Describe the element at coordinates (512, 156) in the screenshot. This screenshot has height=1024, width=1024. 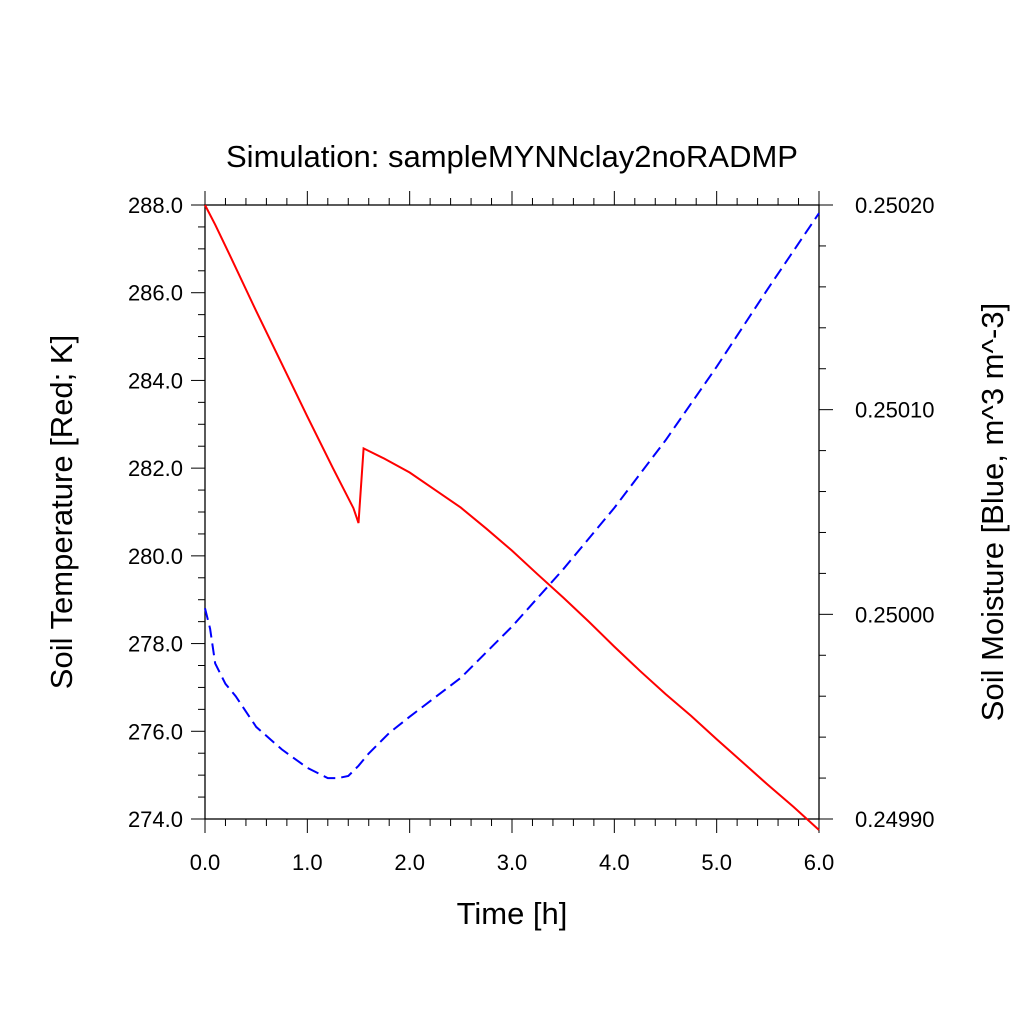
I see `chart-title: Simulation: sampleMYNNclay2noRADMP` at that location.